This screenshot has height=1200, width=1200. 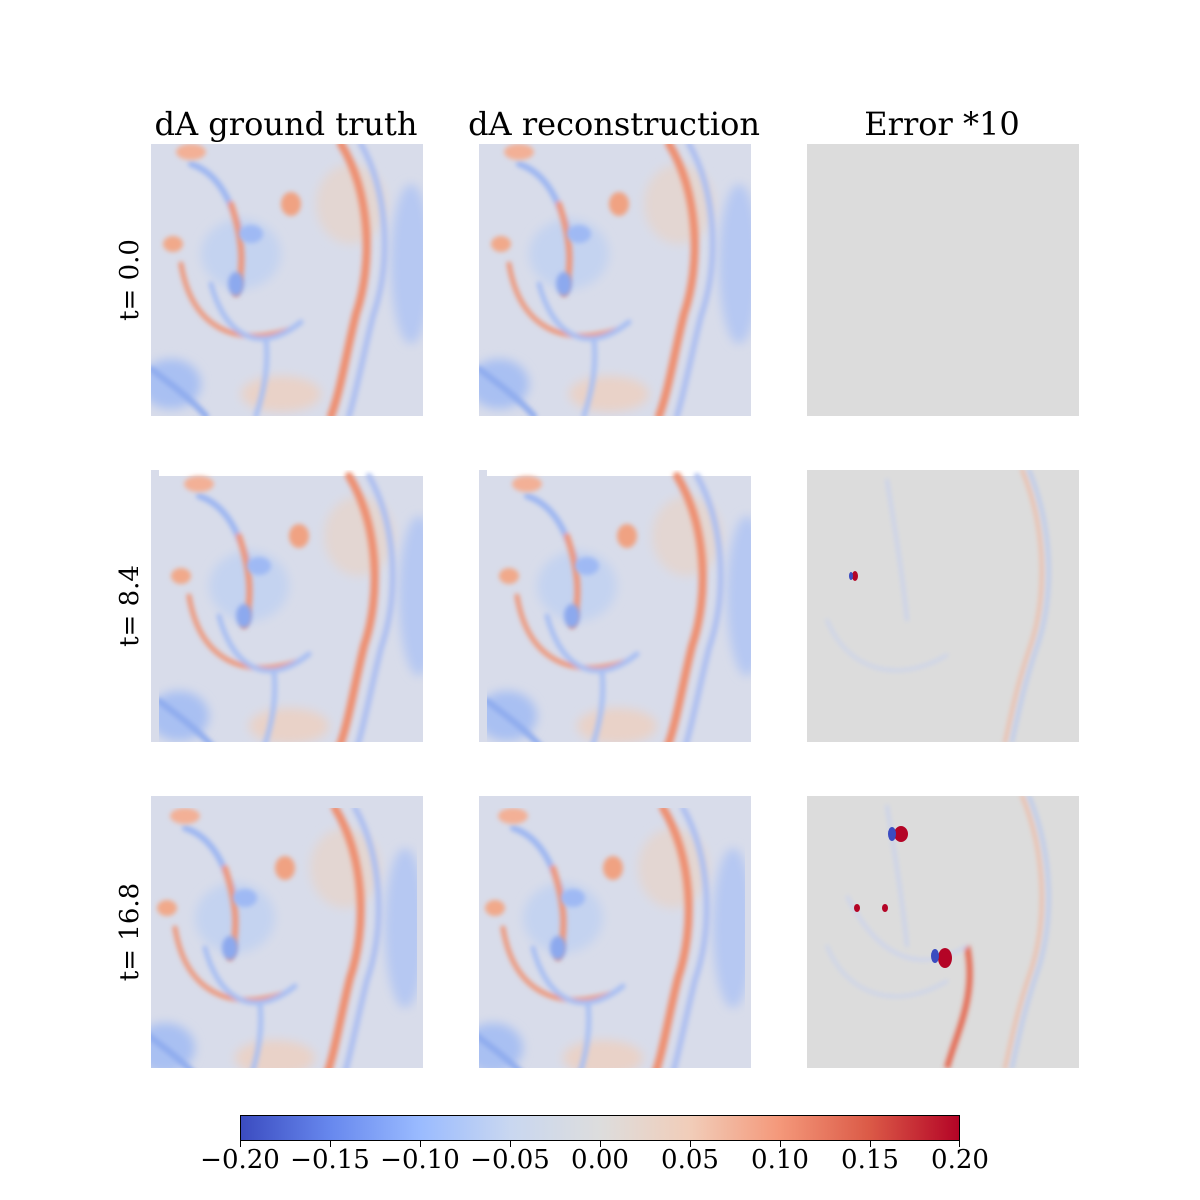 I want to click on row-label-t0: t= 0.0, so click(x=130, y=280).